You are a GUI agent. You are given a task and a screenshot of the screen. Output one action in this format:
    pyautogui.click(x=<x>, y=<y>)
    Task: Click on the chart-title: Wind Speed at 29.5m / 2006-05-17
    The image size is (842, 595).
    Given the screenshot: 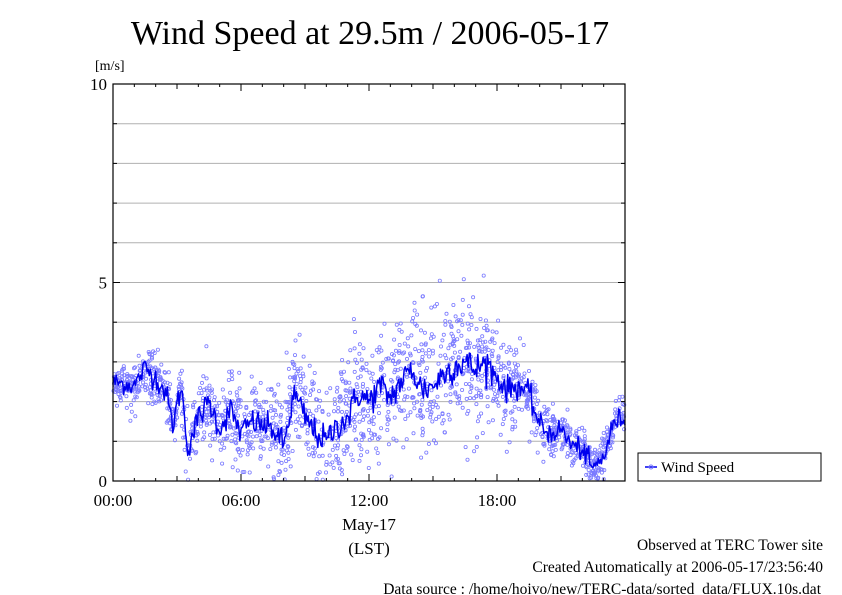 What is the action you would take?
    pyautogui.click(x=370, y=33)
    